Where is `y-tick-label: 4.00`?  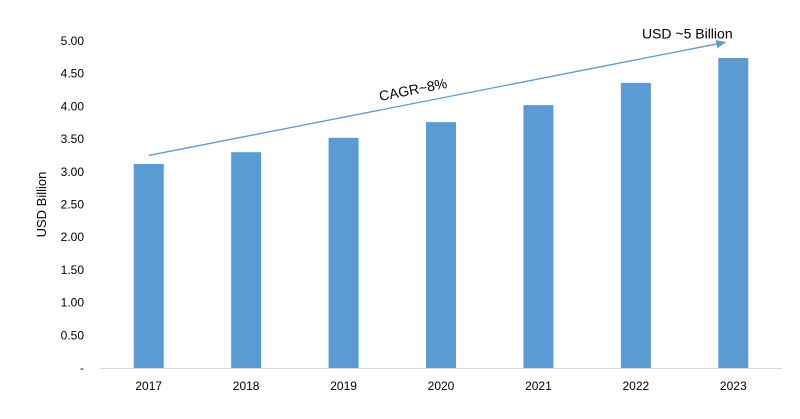 y-tick-label: 4.00 is located at coordinates (73, 106).